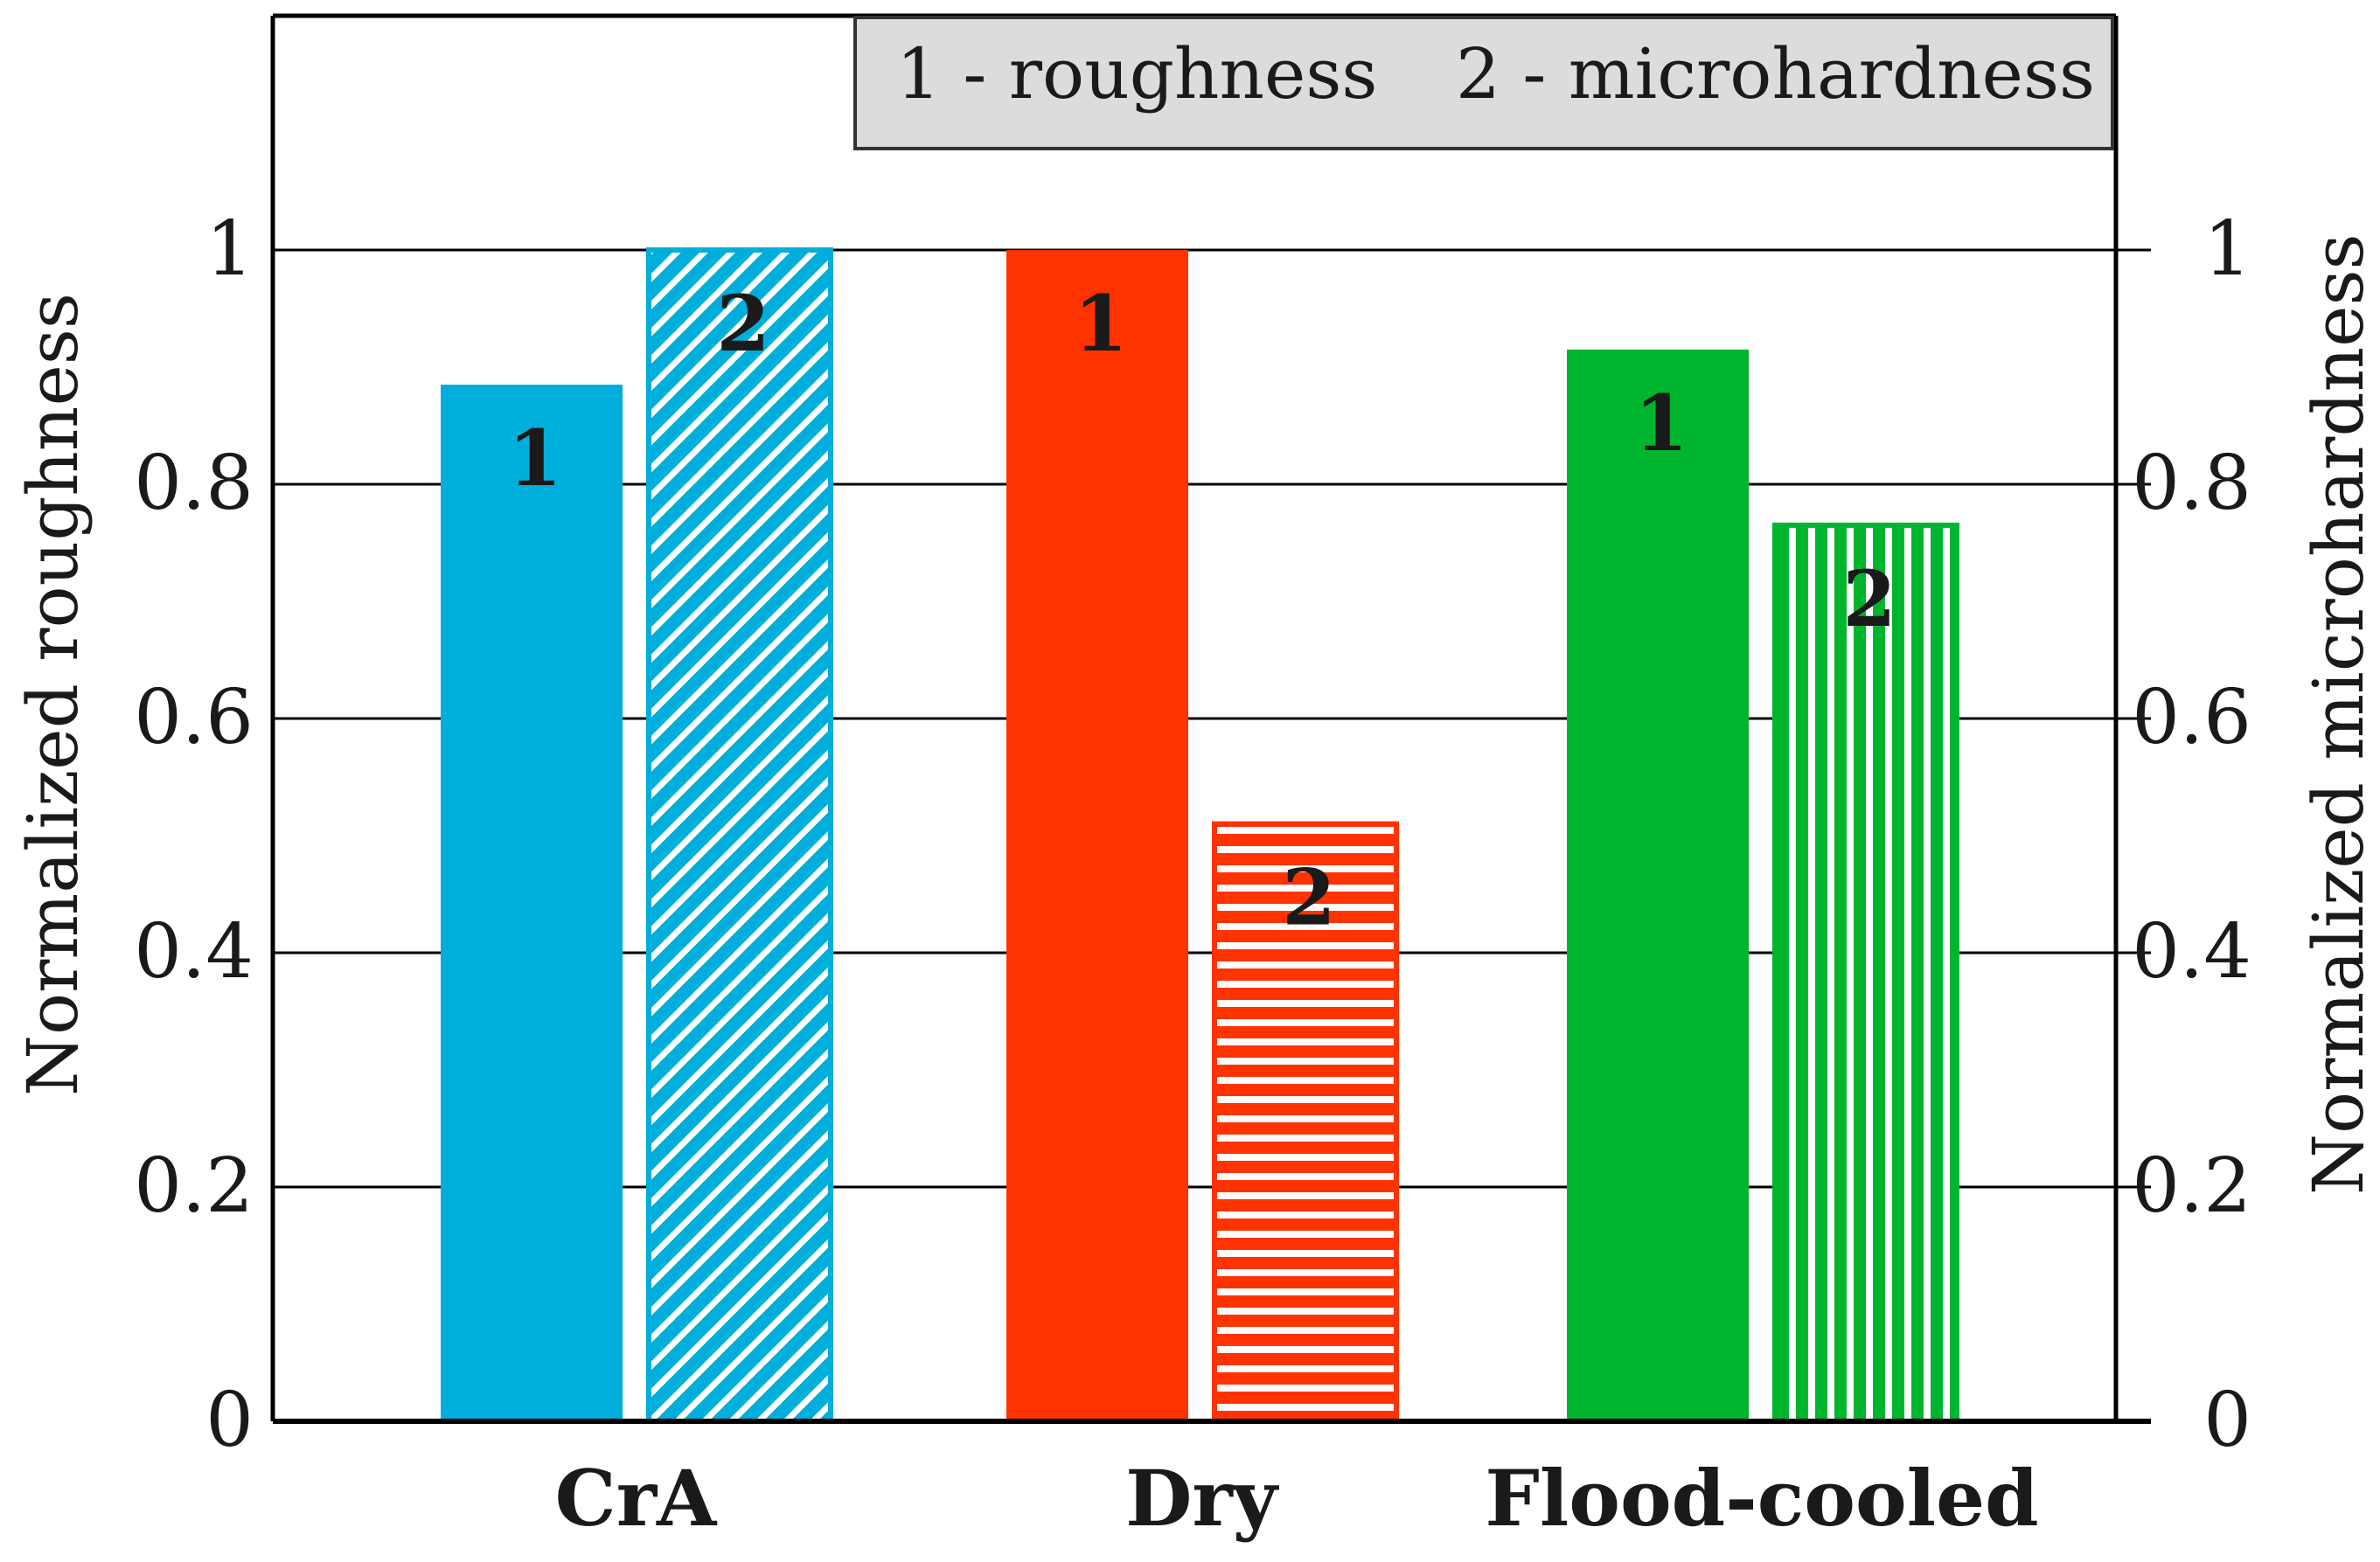 This screenshot has height=1562, width=2380. Describe the element at coordinates (2191, 717) in the screenshot. I see `y-tick-label-right: 0.6` at that location.